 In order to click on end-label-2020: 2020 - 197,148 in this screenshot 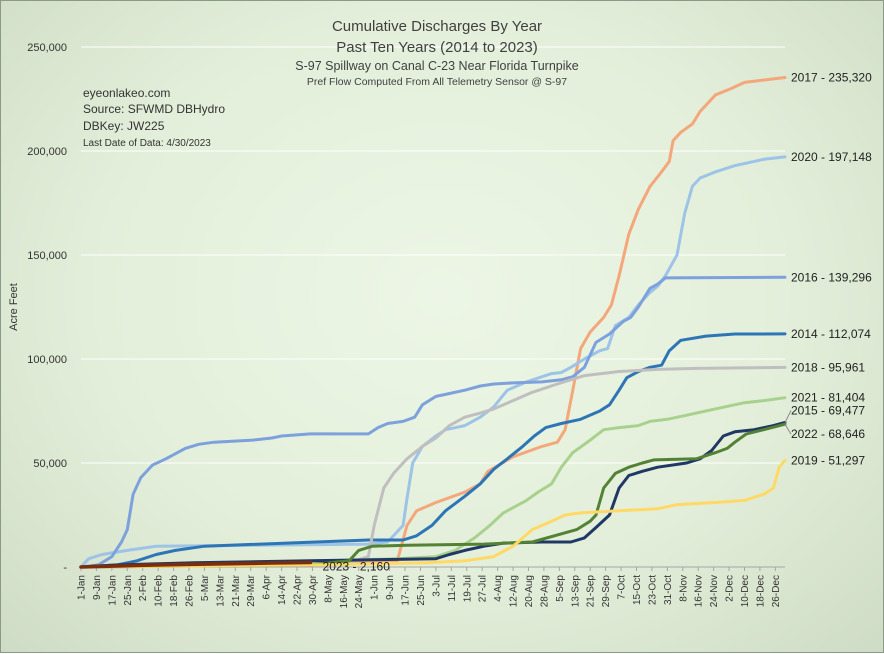, I will do `click(831, 157)`.